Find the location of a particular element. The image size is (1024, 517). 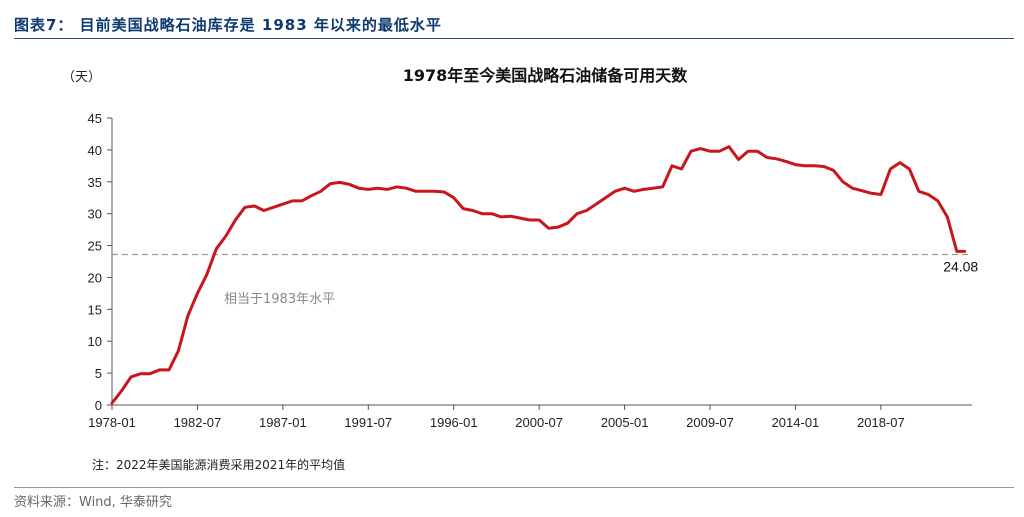

y-tick-label: 15 is located at coordinates (95, 309).